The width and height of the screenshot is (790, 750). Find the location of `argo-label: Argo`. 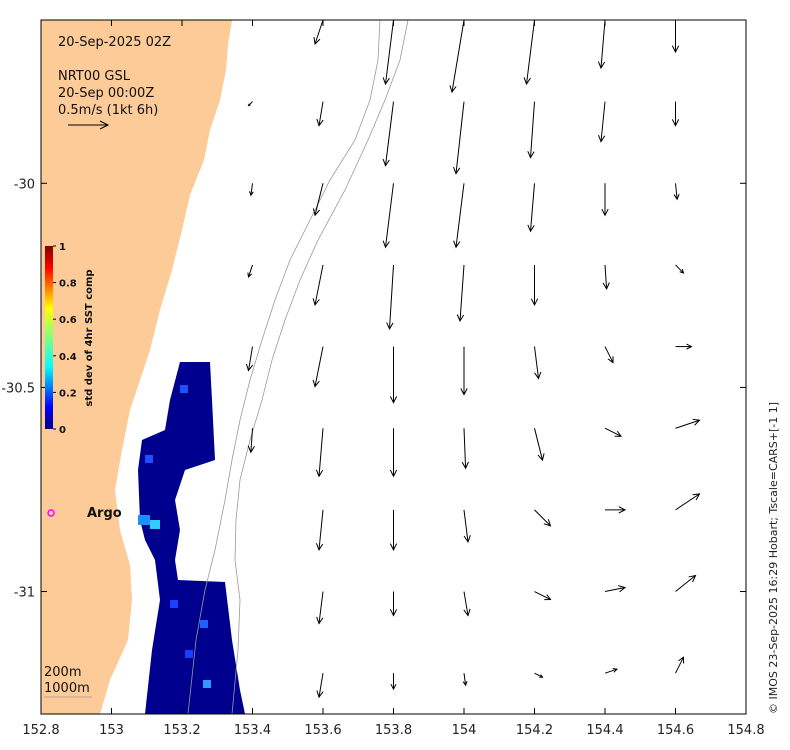

argo-label: Argo is located at coordinates (104, 513).